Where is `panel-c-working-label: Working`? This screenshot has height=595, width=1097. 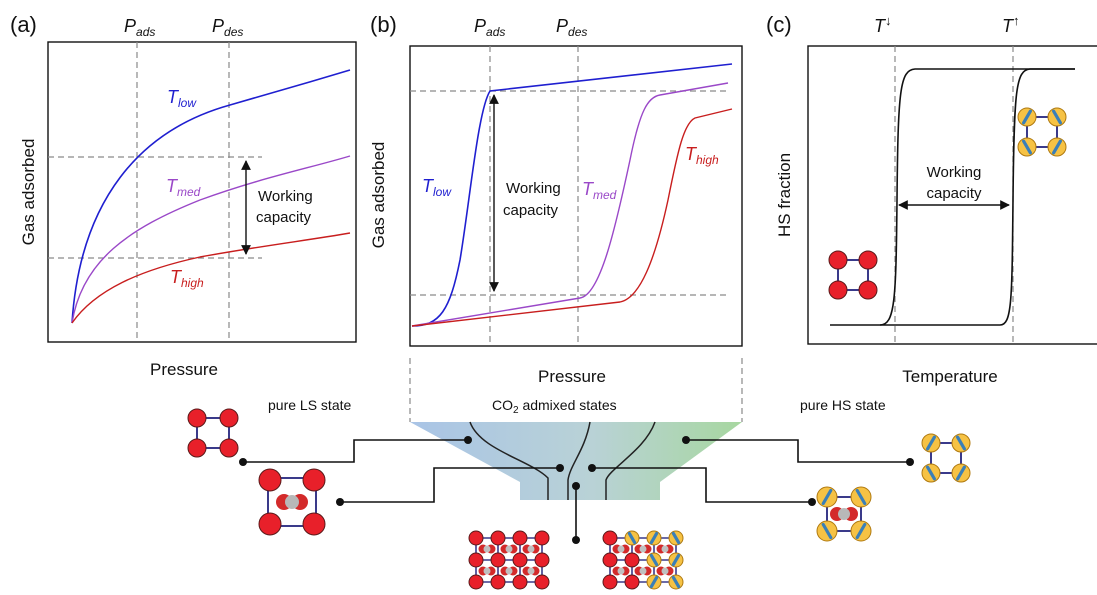 panel-c-working-label: Working is located at coordinates (954, 172).